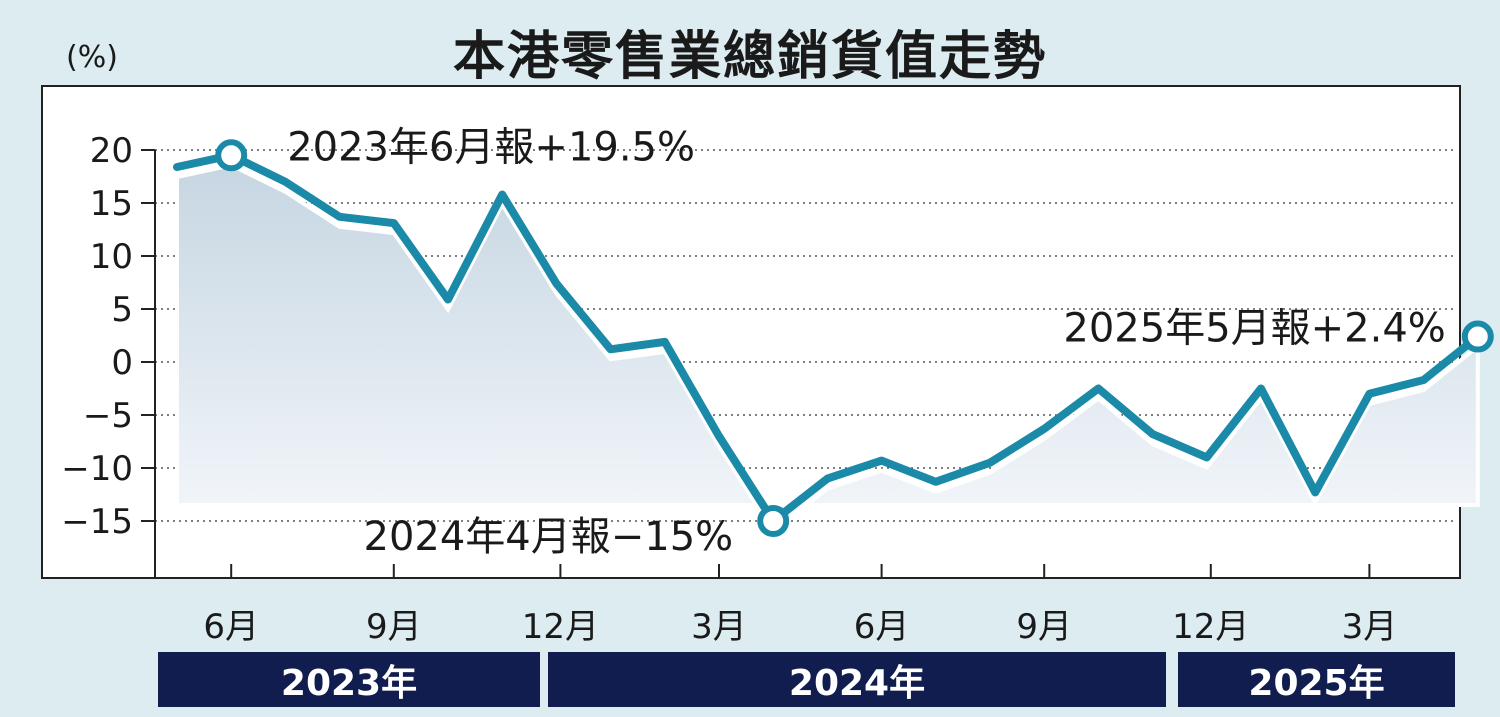 The width and height of the screenshot is (1500, 717). What do you see at coordinates (549, 537) in the screenshot?
I see `annotation-label: 2024年4月報−15%` at bounding box center [549, 537].